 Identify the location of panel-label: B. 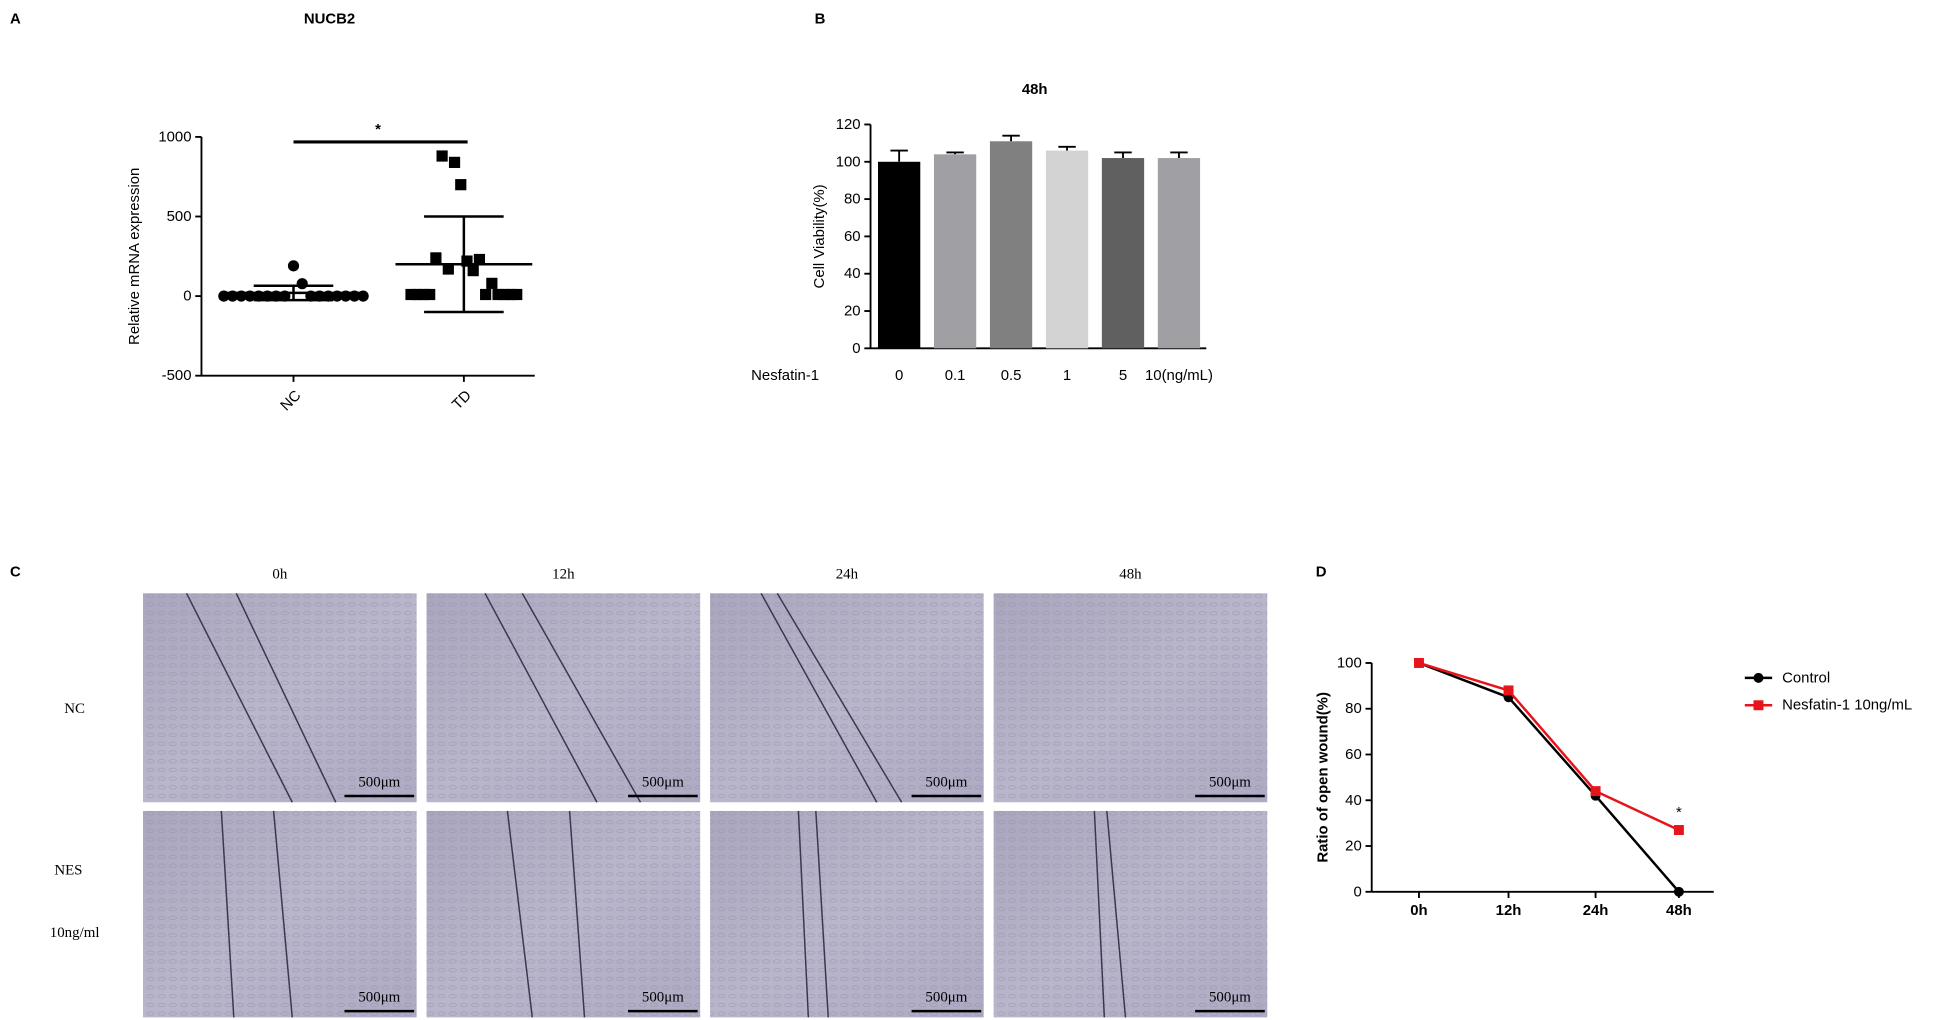
(820, 18).